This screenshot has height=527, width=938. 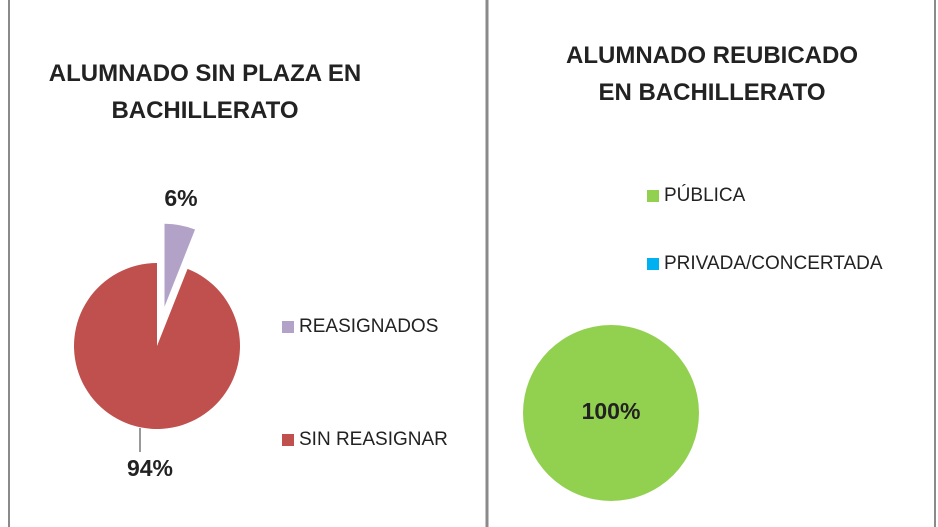 What do you see at coordinates (180, 198) in the screenshot?
I see `data-label: 6%` at bounding box center [180, 198].